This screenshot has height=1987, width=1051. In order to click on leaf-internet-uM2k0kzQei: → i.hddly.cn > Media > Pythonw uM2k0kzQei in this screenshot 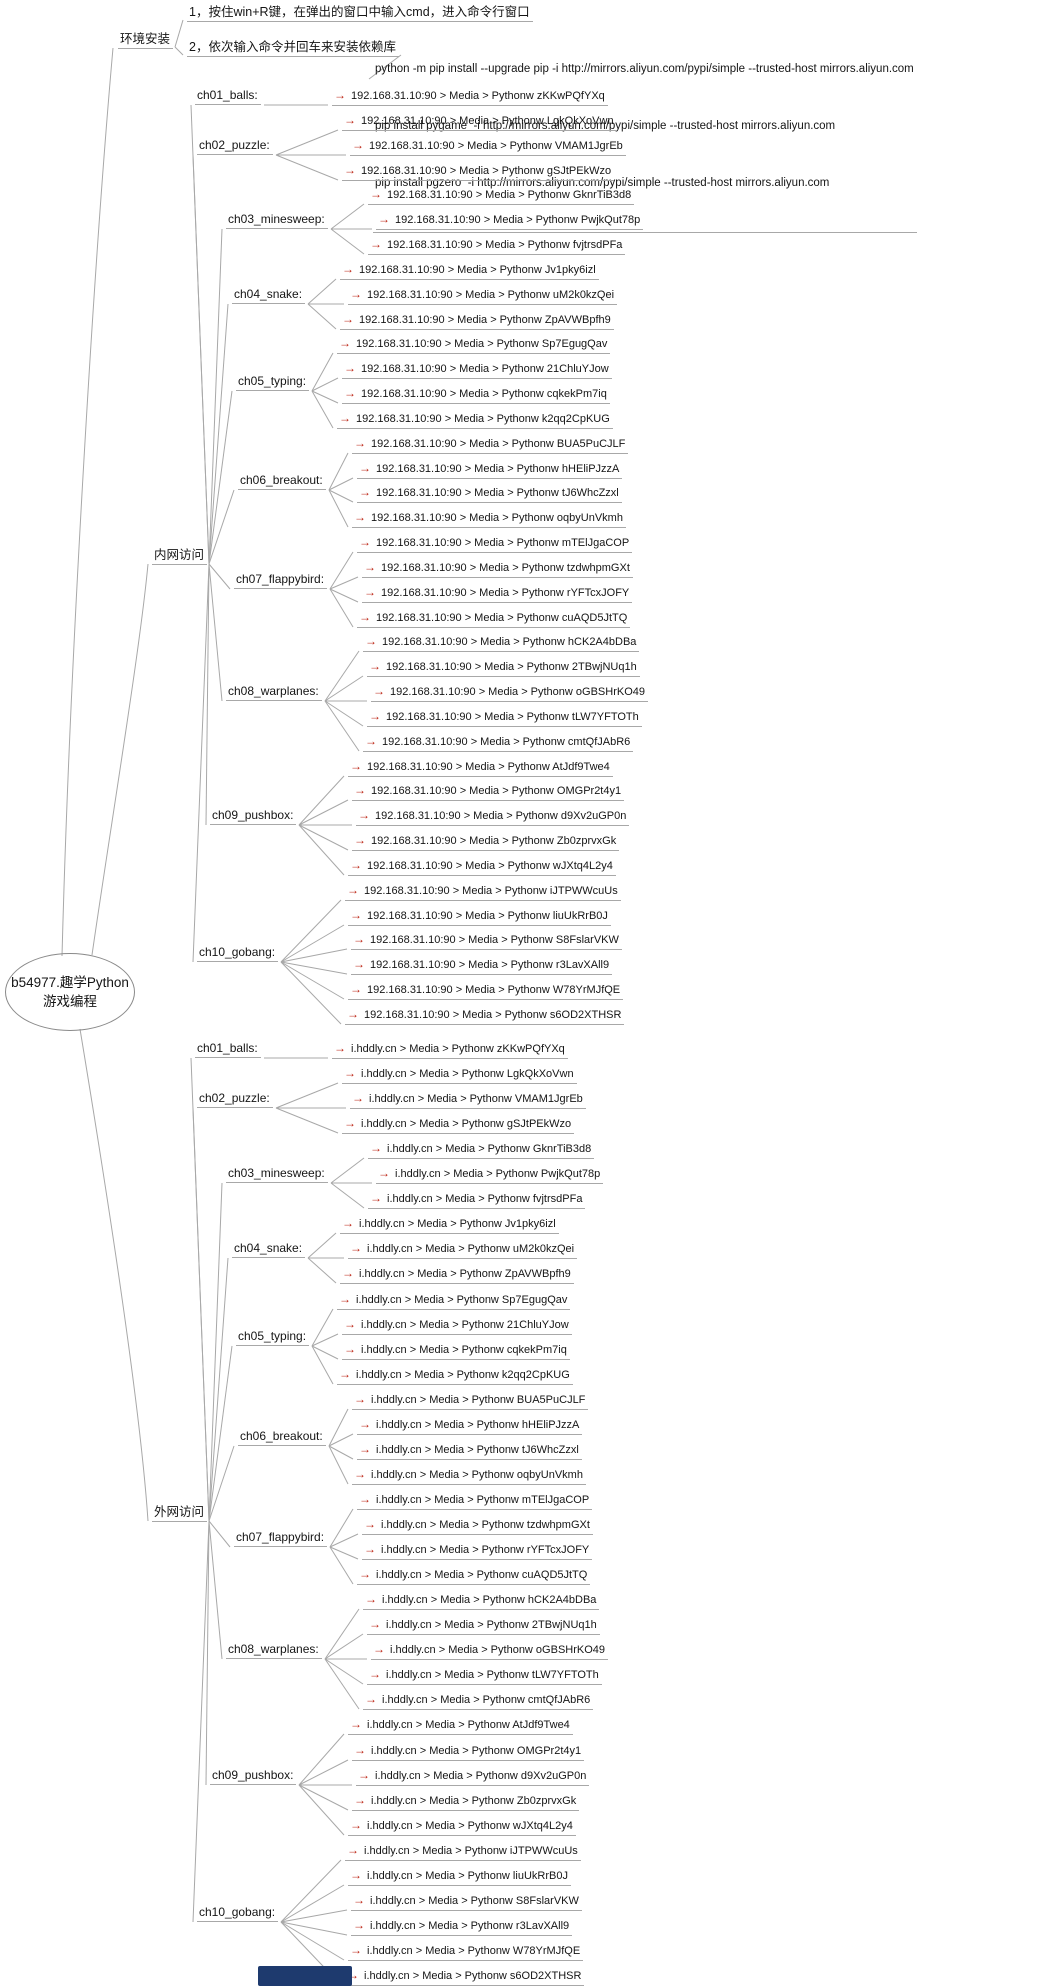, I will do `click(463, 1250)`.